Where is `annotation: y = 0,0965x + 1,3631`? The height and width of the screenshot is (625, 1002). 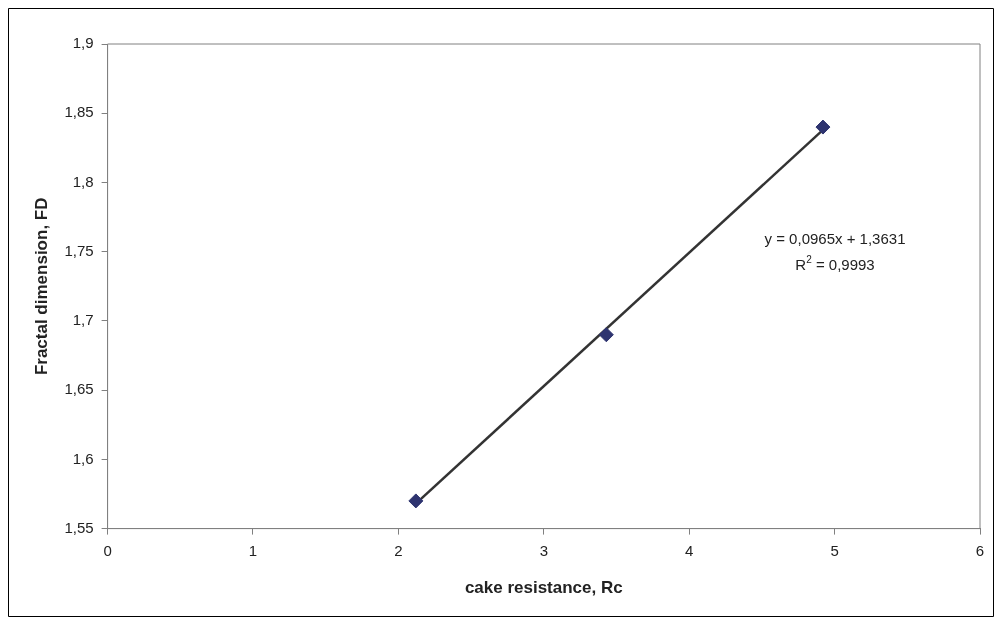
annotation: y = 0,0965x + 1,3631 is located at coordinates (835, 239).